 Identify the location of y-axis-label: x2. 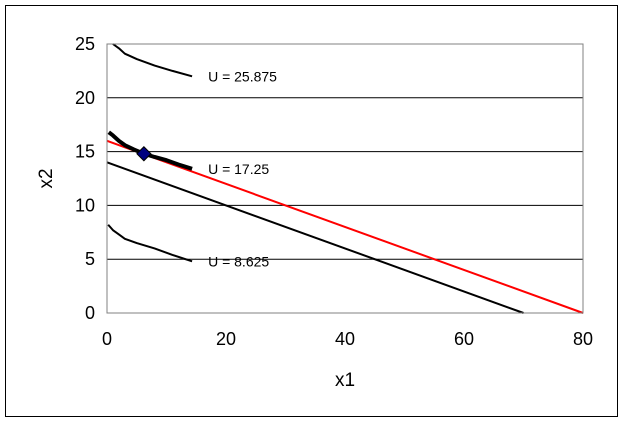
(46, 178).